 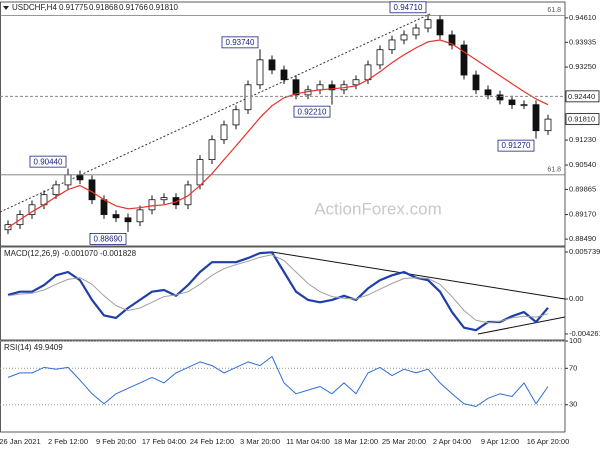 What do you see at coordinates (34, 7) in the screenshot?
I see `symbol: USDCHF,H4` at bounding box center [34, 7].